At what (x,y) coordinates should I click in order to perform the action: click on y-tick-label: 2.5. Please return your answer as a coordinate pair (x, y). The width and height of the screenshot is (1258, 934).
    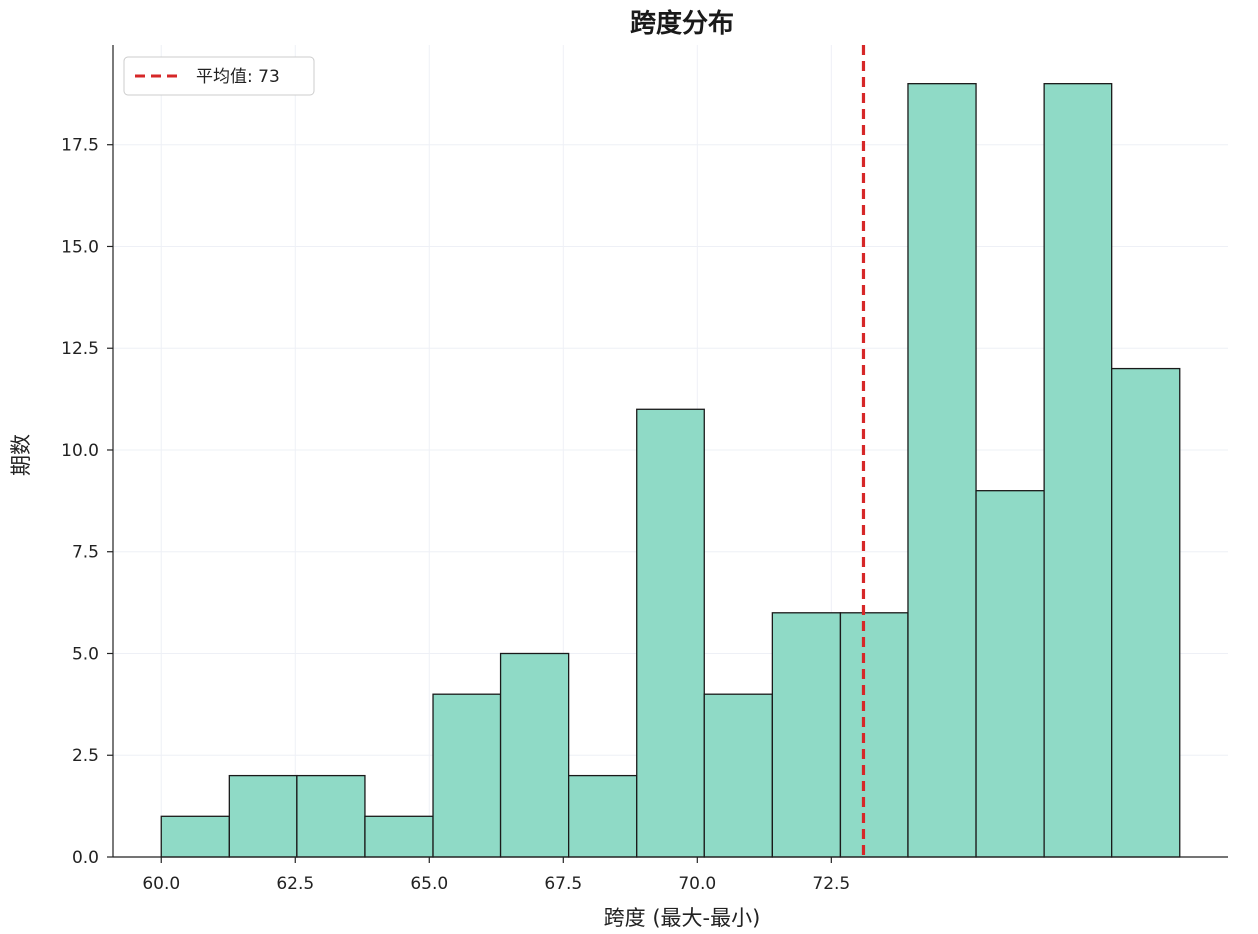
    Looking at the image, I should click on (85, 756).